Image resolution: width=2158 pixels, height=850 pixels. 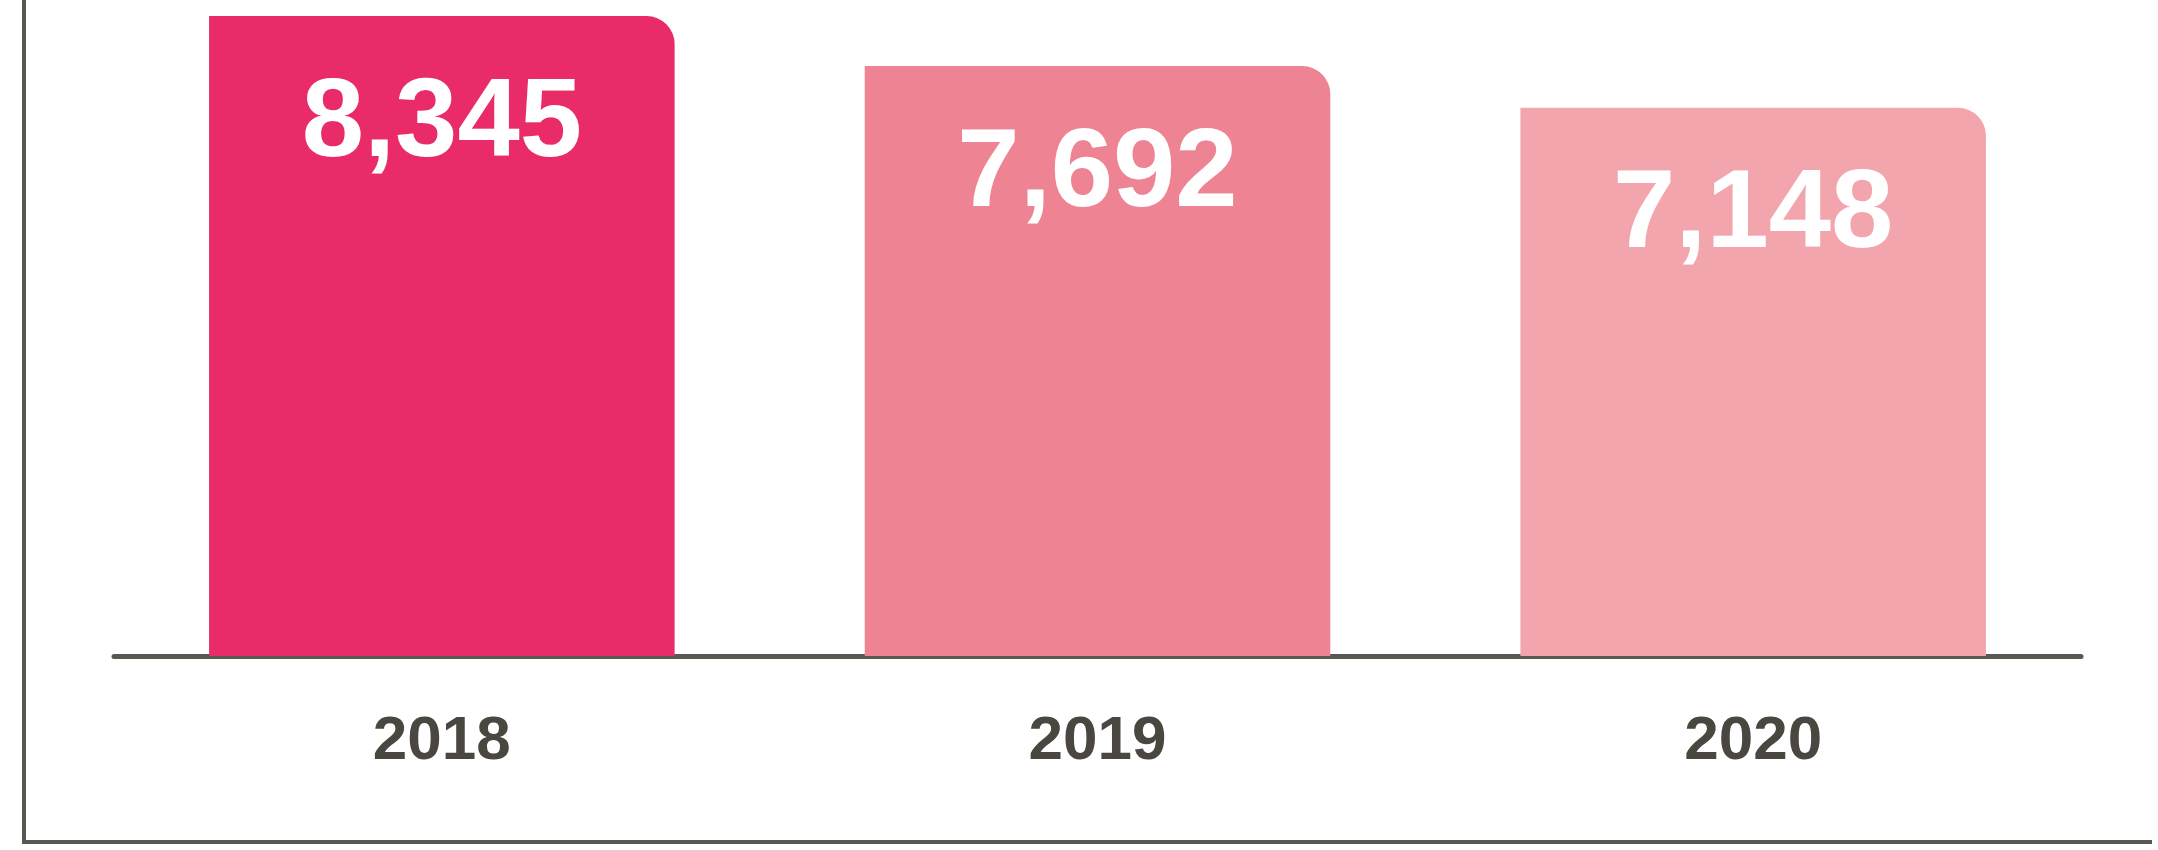 I want to click on data-label: 7,692, so click(x=1097, y=167).